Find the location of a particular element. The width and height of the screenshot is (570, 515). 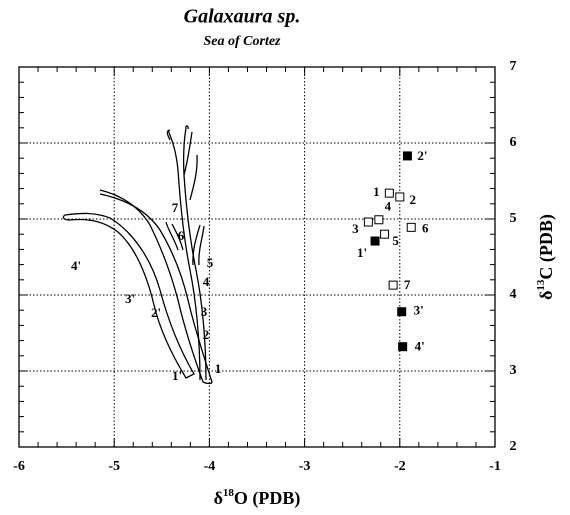

point-label: 5 is located at coordinates (395, 240).